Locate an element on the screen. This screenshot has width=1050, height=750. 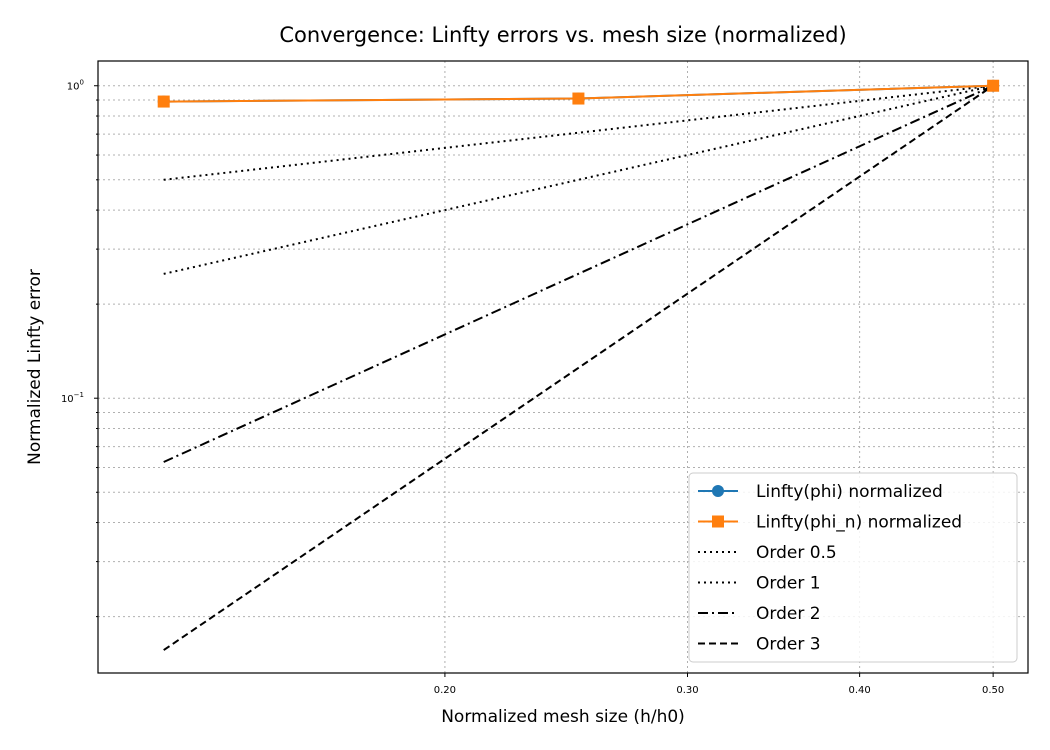
legend-label: Order 1 is located at coordinates (788, 584).